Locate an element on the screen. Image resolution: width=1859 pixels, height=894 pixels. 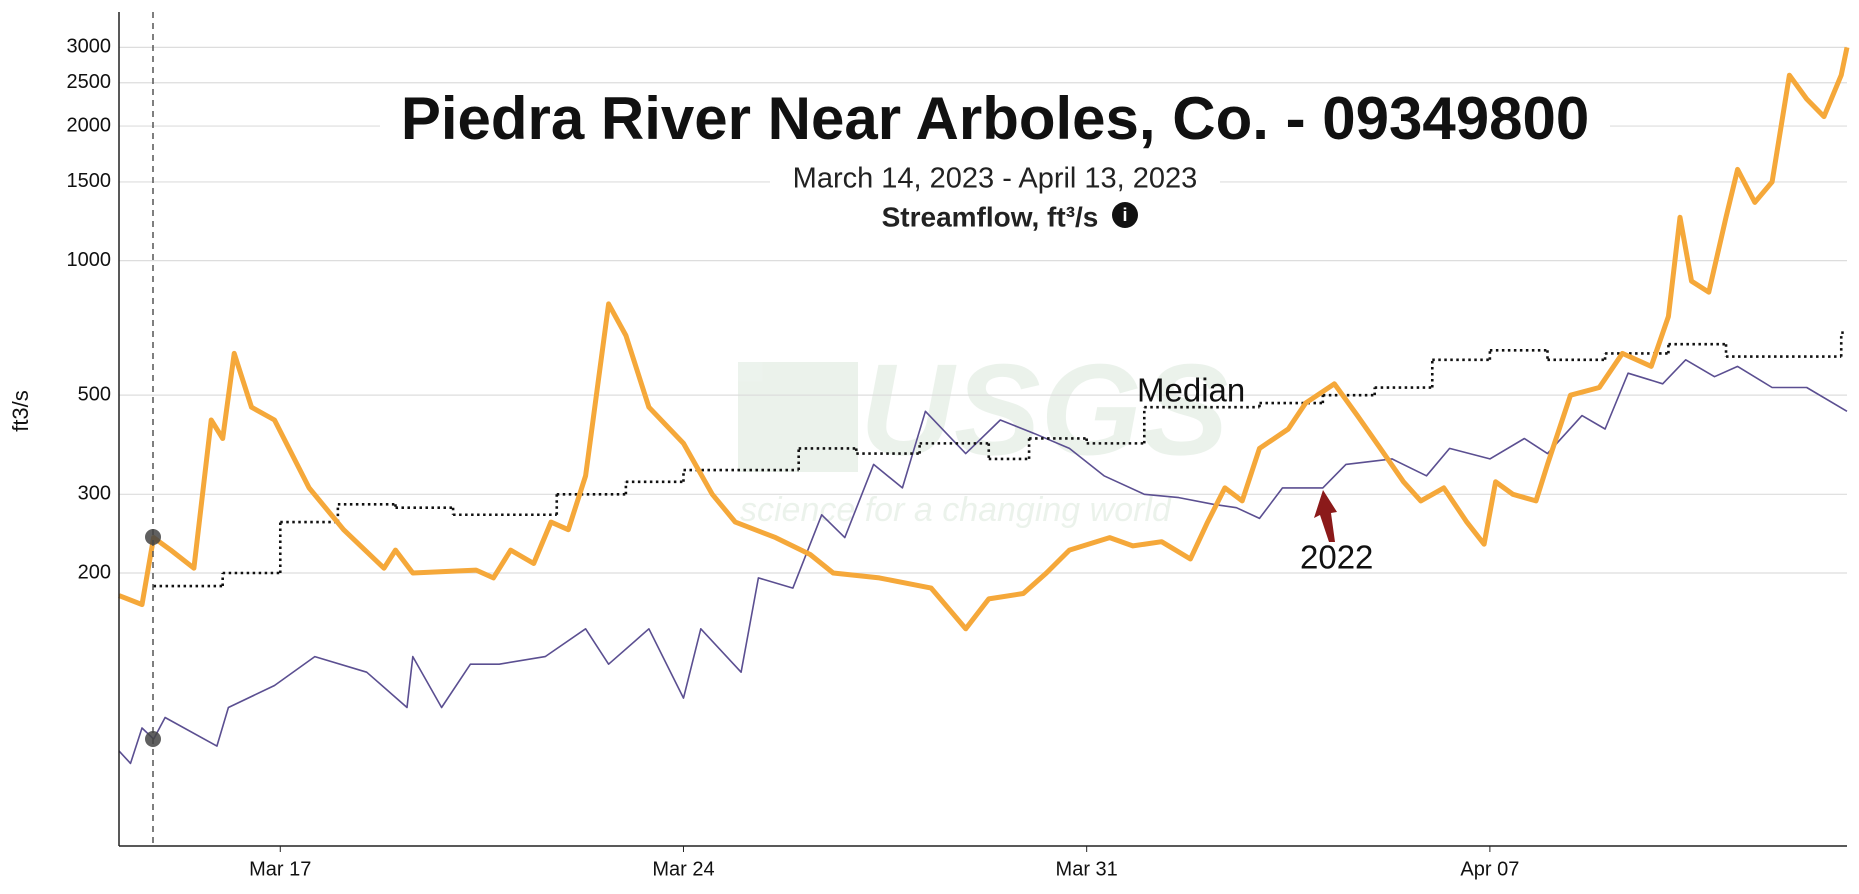
info-icon-glyph: i is located at coordinates (1124, 215).